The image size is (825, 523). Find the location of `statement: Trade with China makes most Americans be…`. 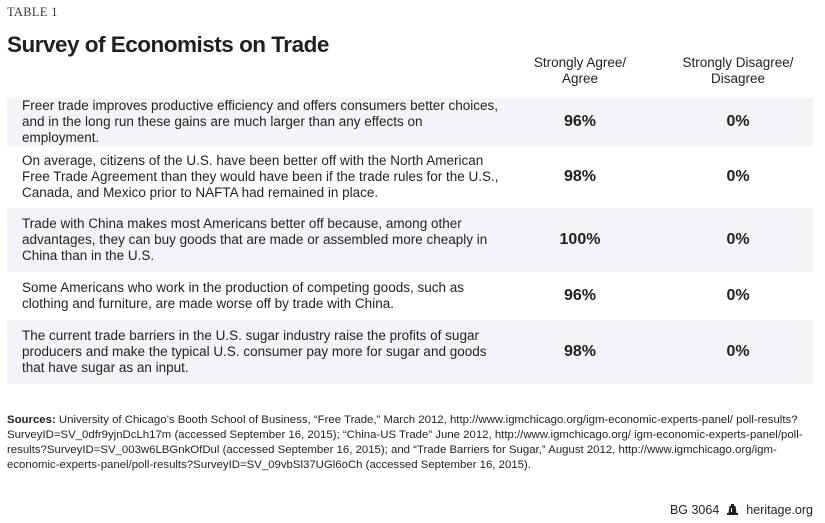

statement: Trade with China makes most Americans be… is located at coordinates (255, 239).